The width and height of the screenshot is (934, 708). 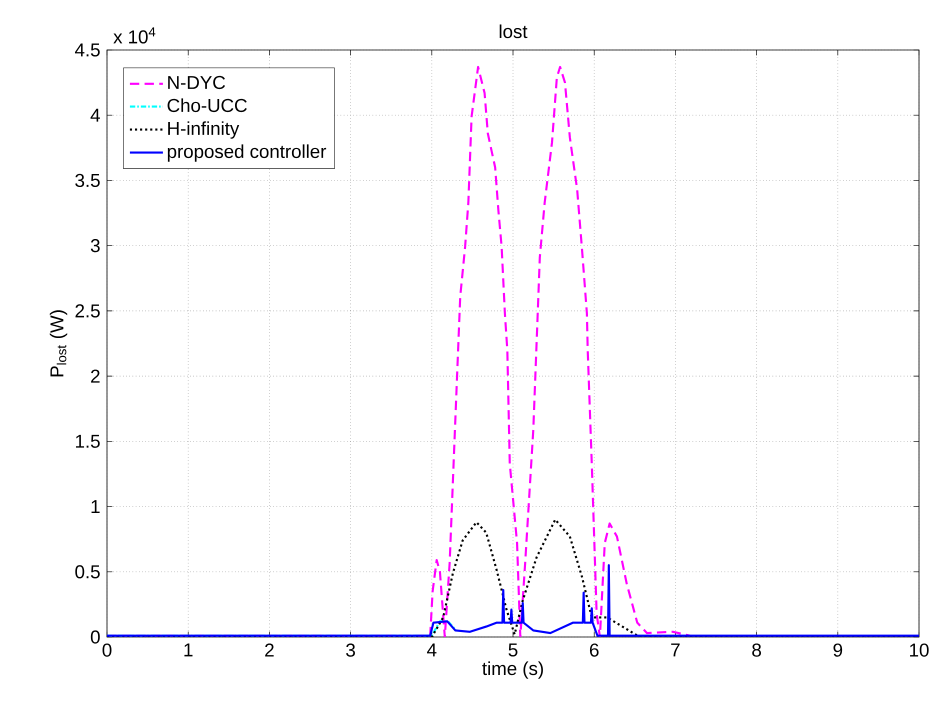 I want to click on legend-label: H-infinity, so click(x=204, y=130).